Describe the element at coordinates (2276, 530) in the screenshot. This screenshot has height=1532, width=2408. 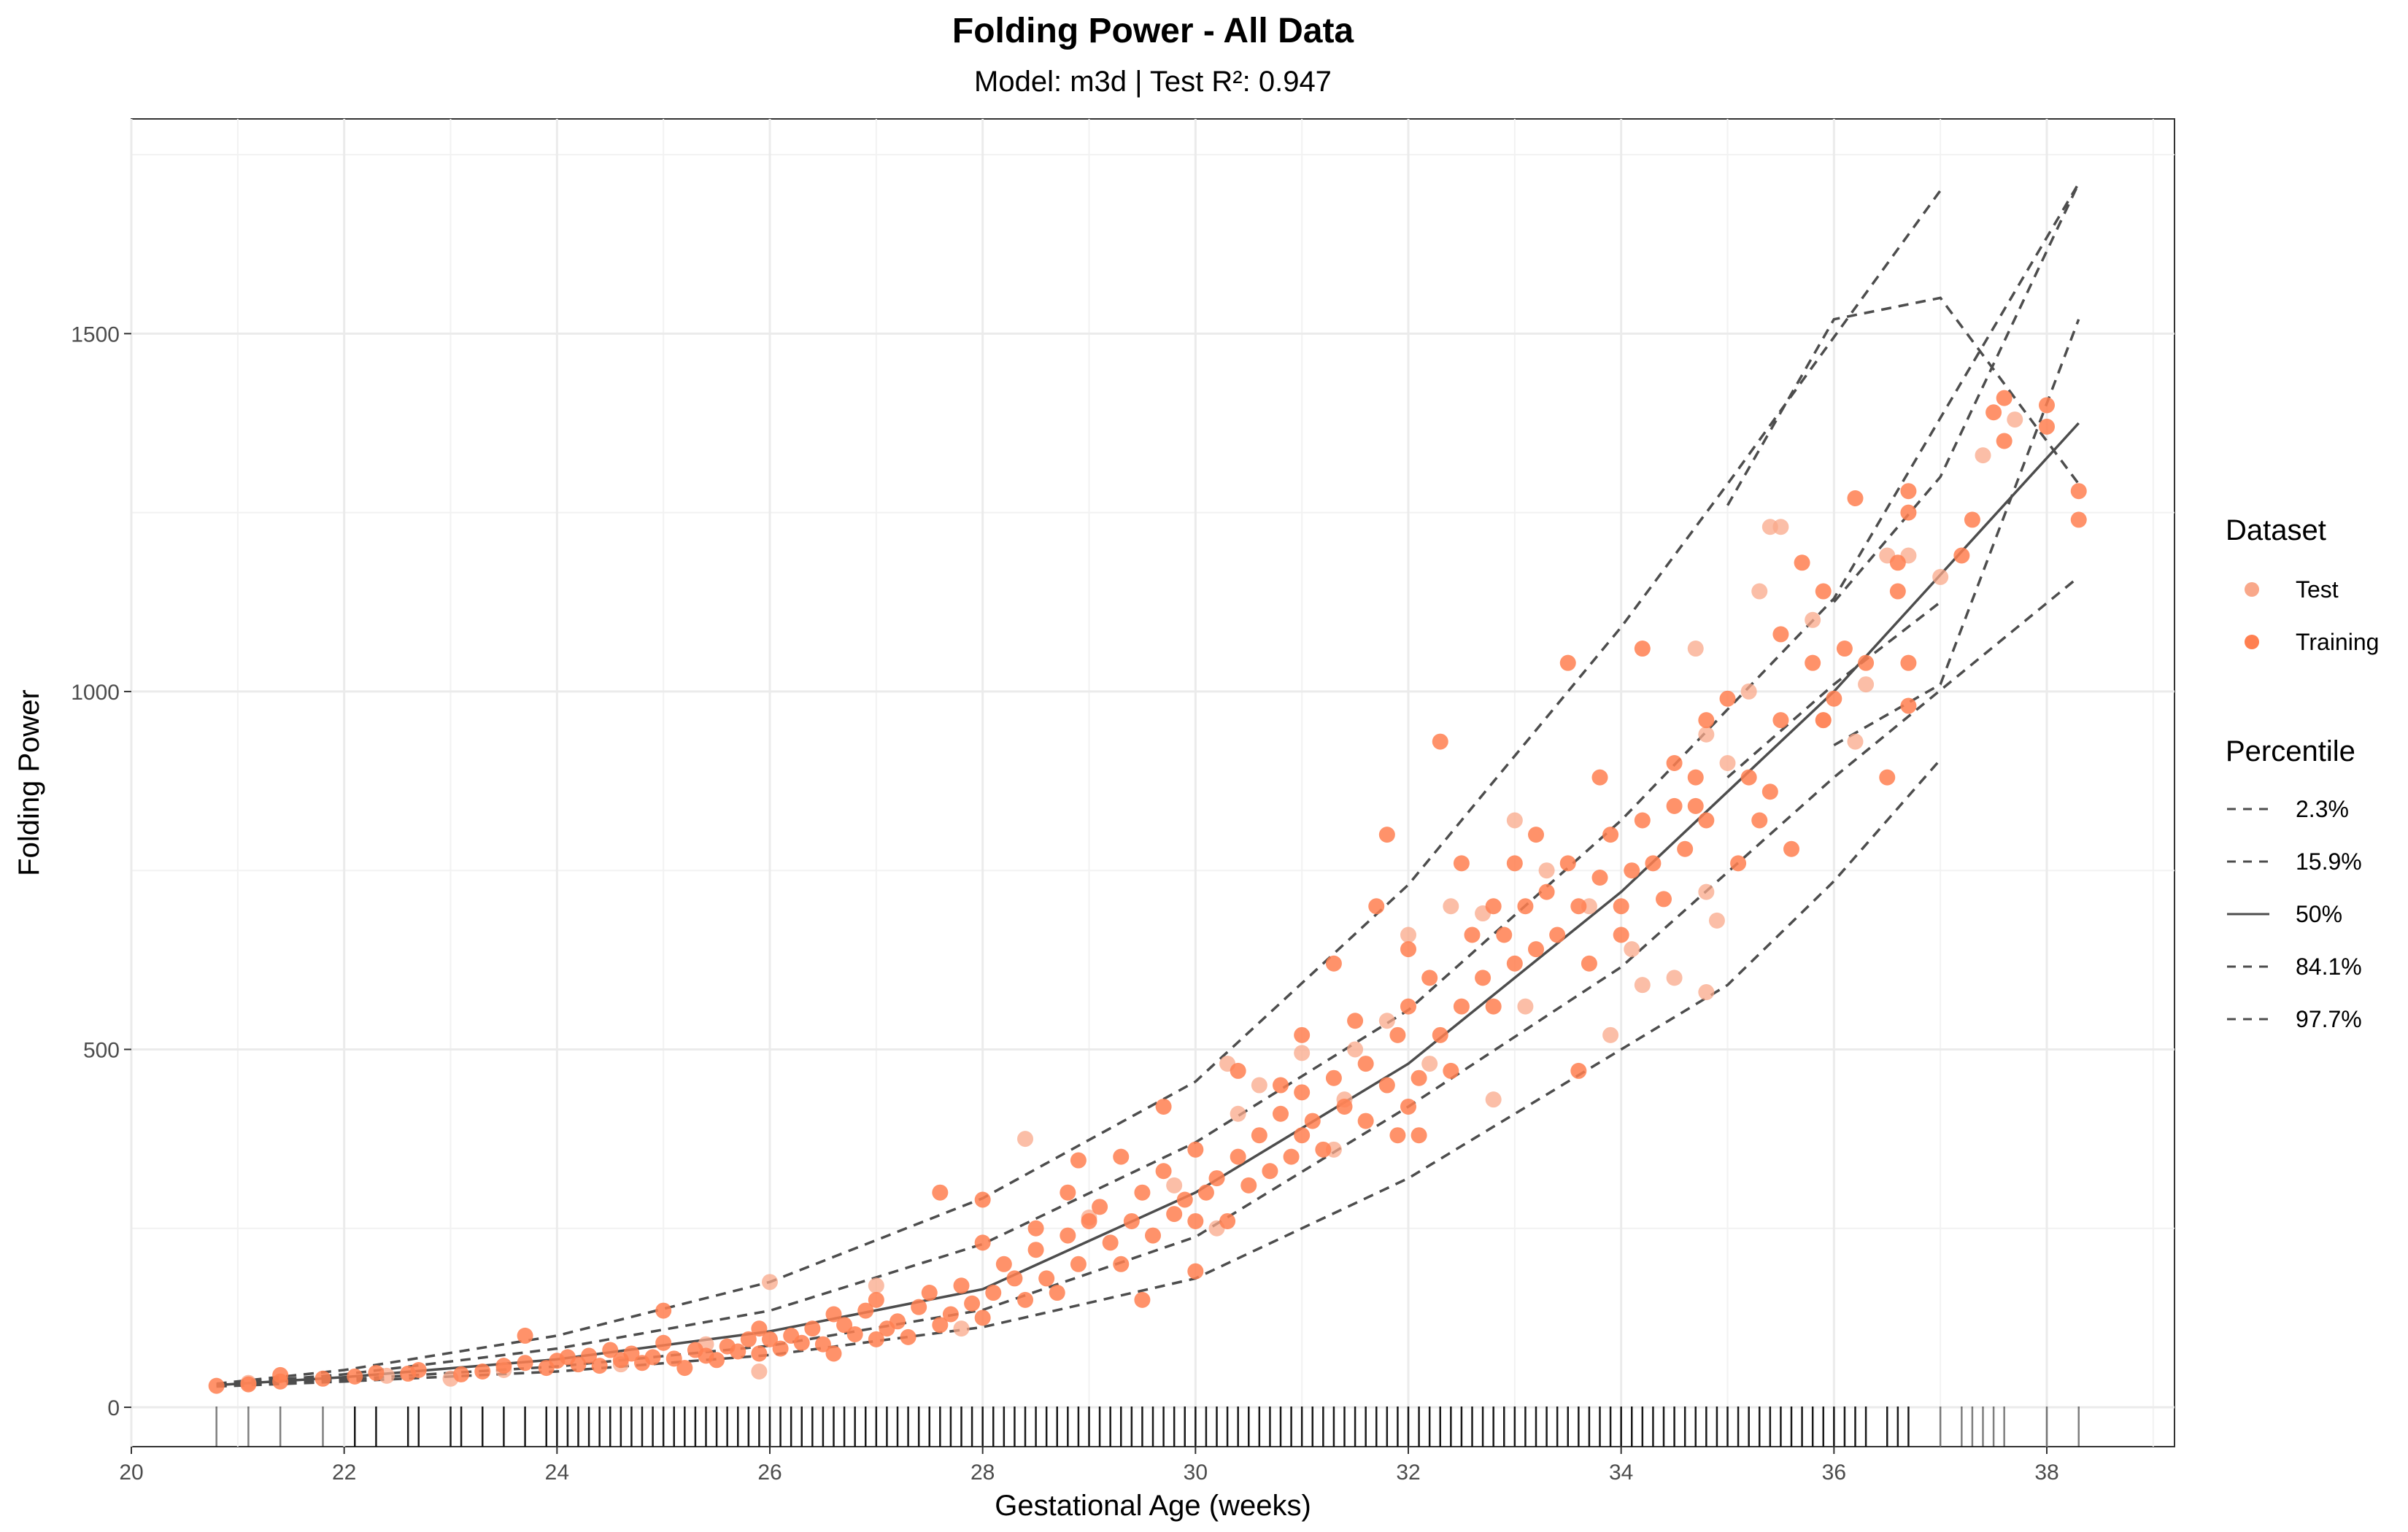
I see `legend-dataset-title: Dataset` at that location.